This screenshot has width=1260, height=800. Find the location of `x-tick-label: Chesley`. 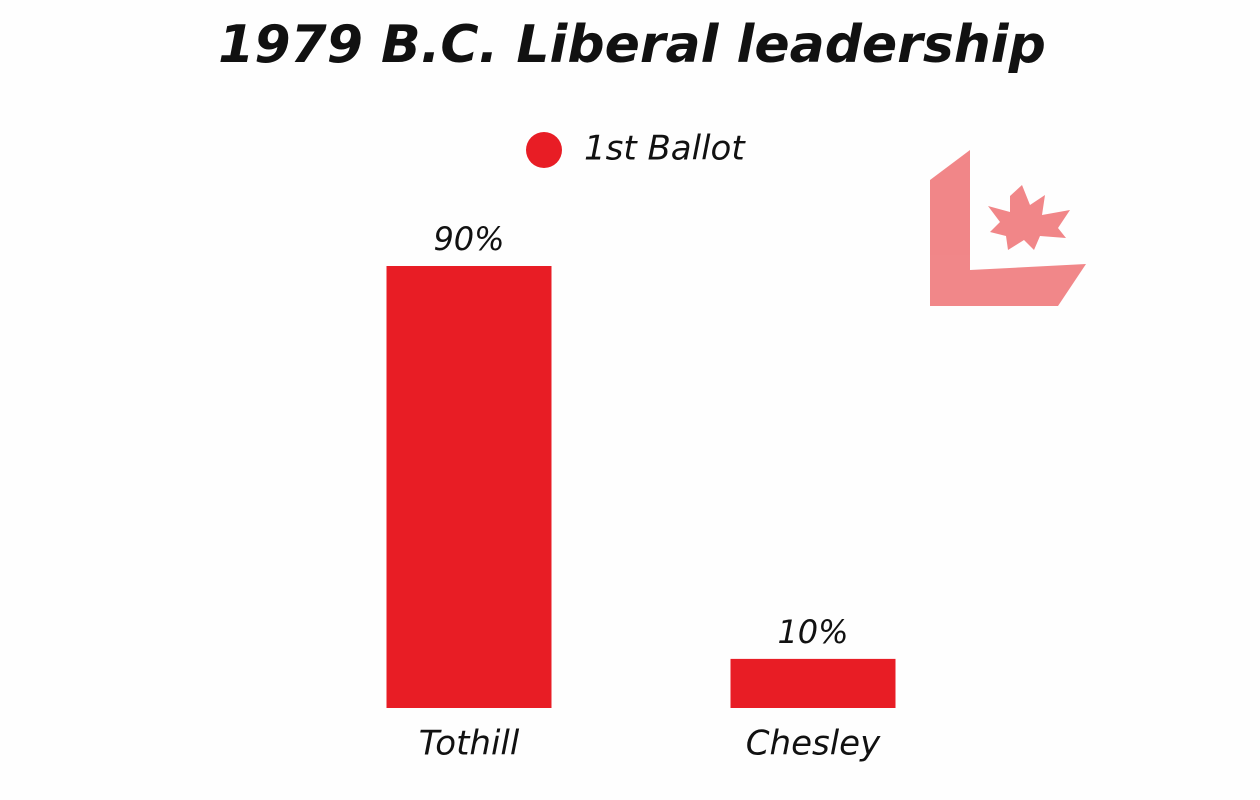

x-tick-label: Chesley is located at coordinates (813, 744).